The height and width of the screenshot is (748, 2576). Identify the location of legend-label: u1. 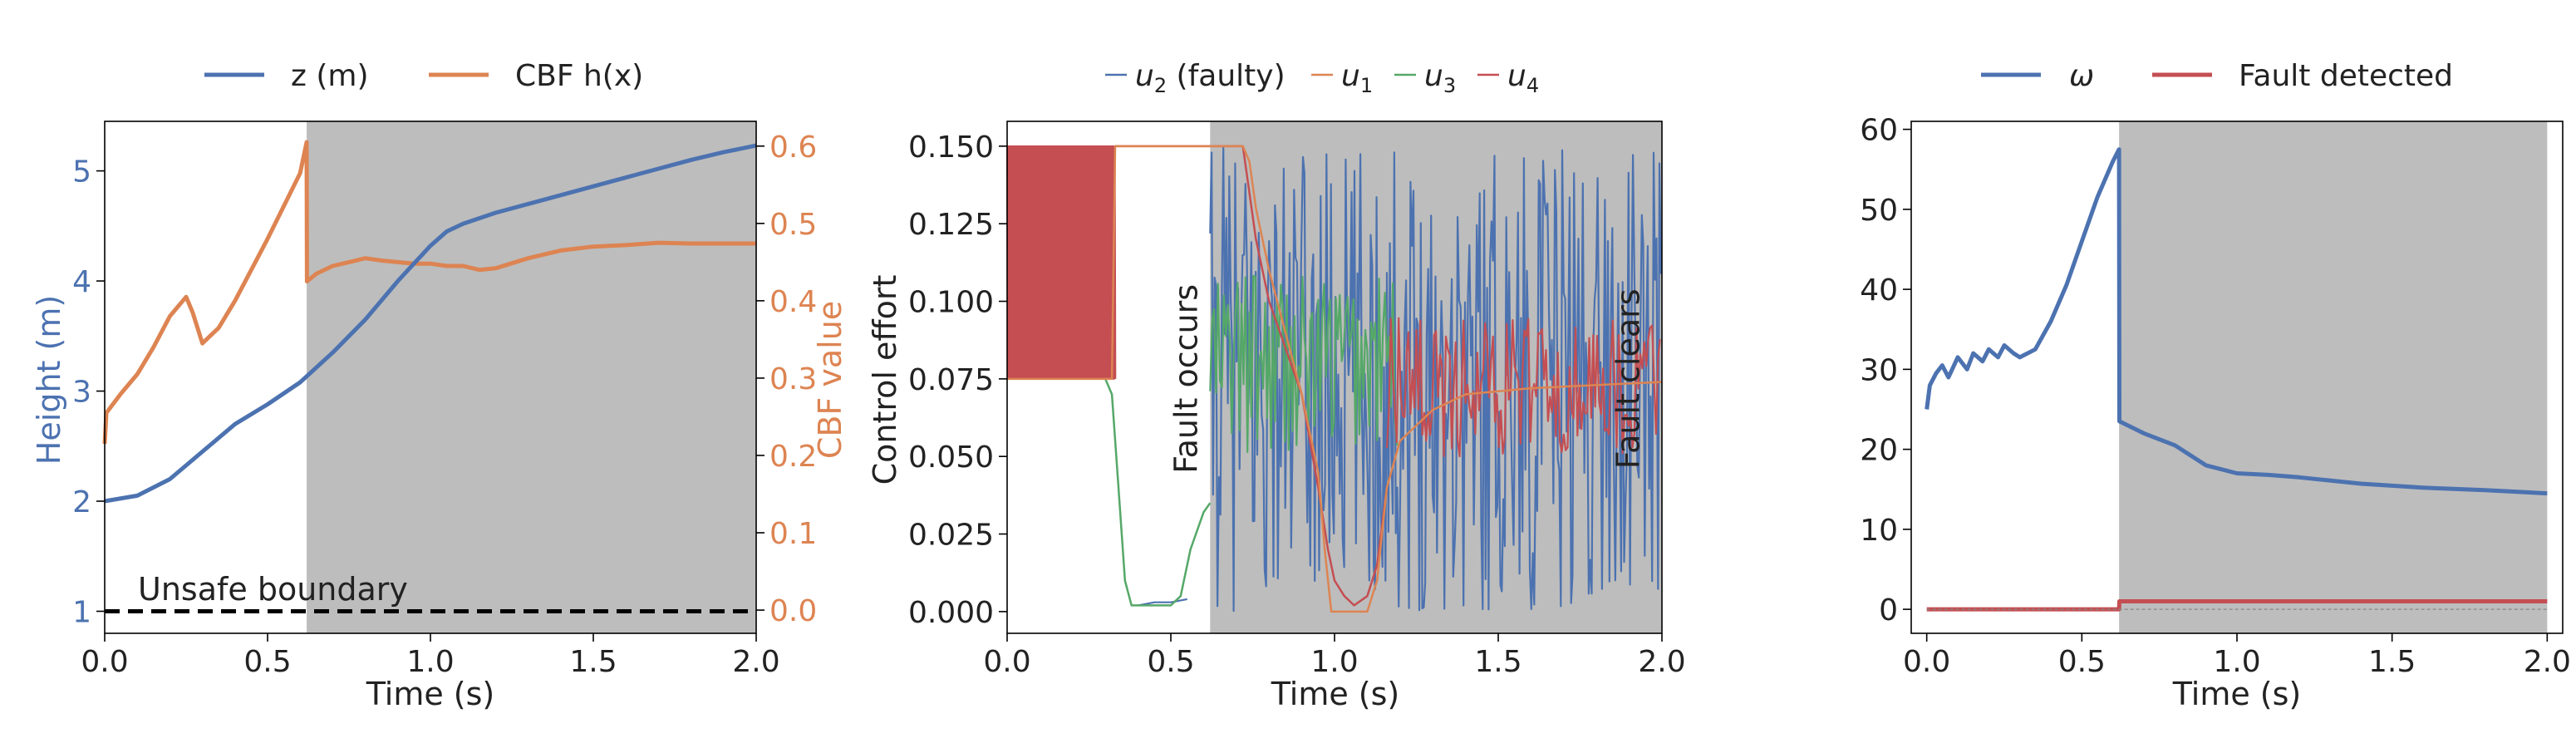
(1357, 78).